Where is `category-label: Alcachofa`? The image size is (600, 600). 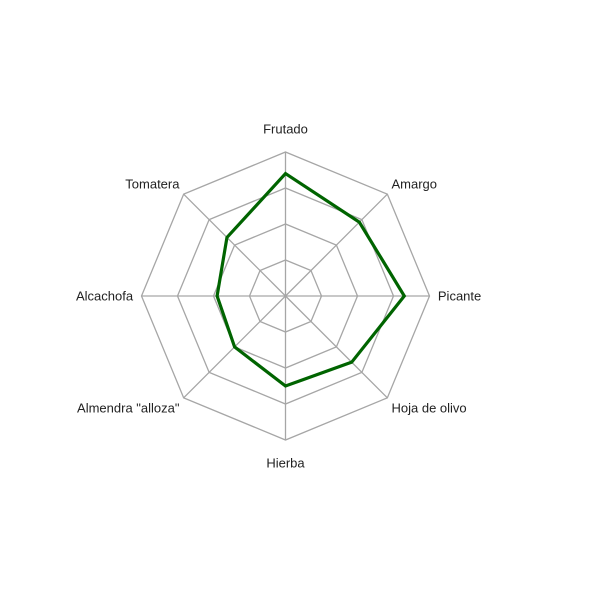 category-label: Alcachofa is located at coordinates (105, 296).